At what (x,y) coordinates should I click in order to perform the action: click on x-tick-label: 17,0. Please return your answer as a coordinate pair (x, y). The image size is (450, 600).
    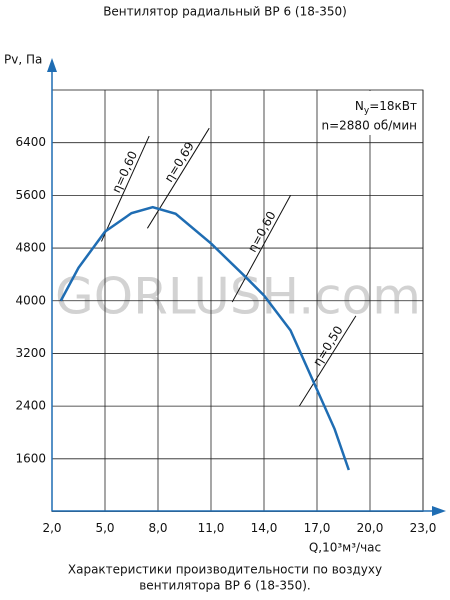
    Looking at the image, I should click on (317, 528).